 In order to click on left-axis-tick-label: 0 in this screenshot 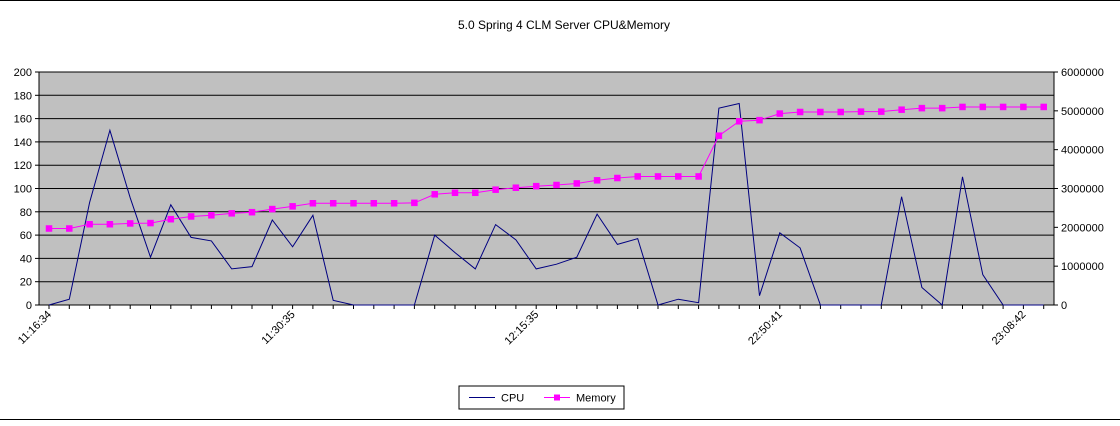, I will do `click(29, 306)`.